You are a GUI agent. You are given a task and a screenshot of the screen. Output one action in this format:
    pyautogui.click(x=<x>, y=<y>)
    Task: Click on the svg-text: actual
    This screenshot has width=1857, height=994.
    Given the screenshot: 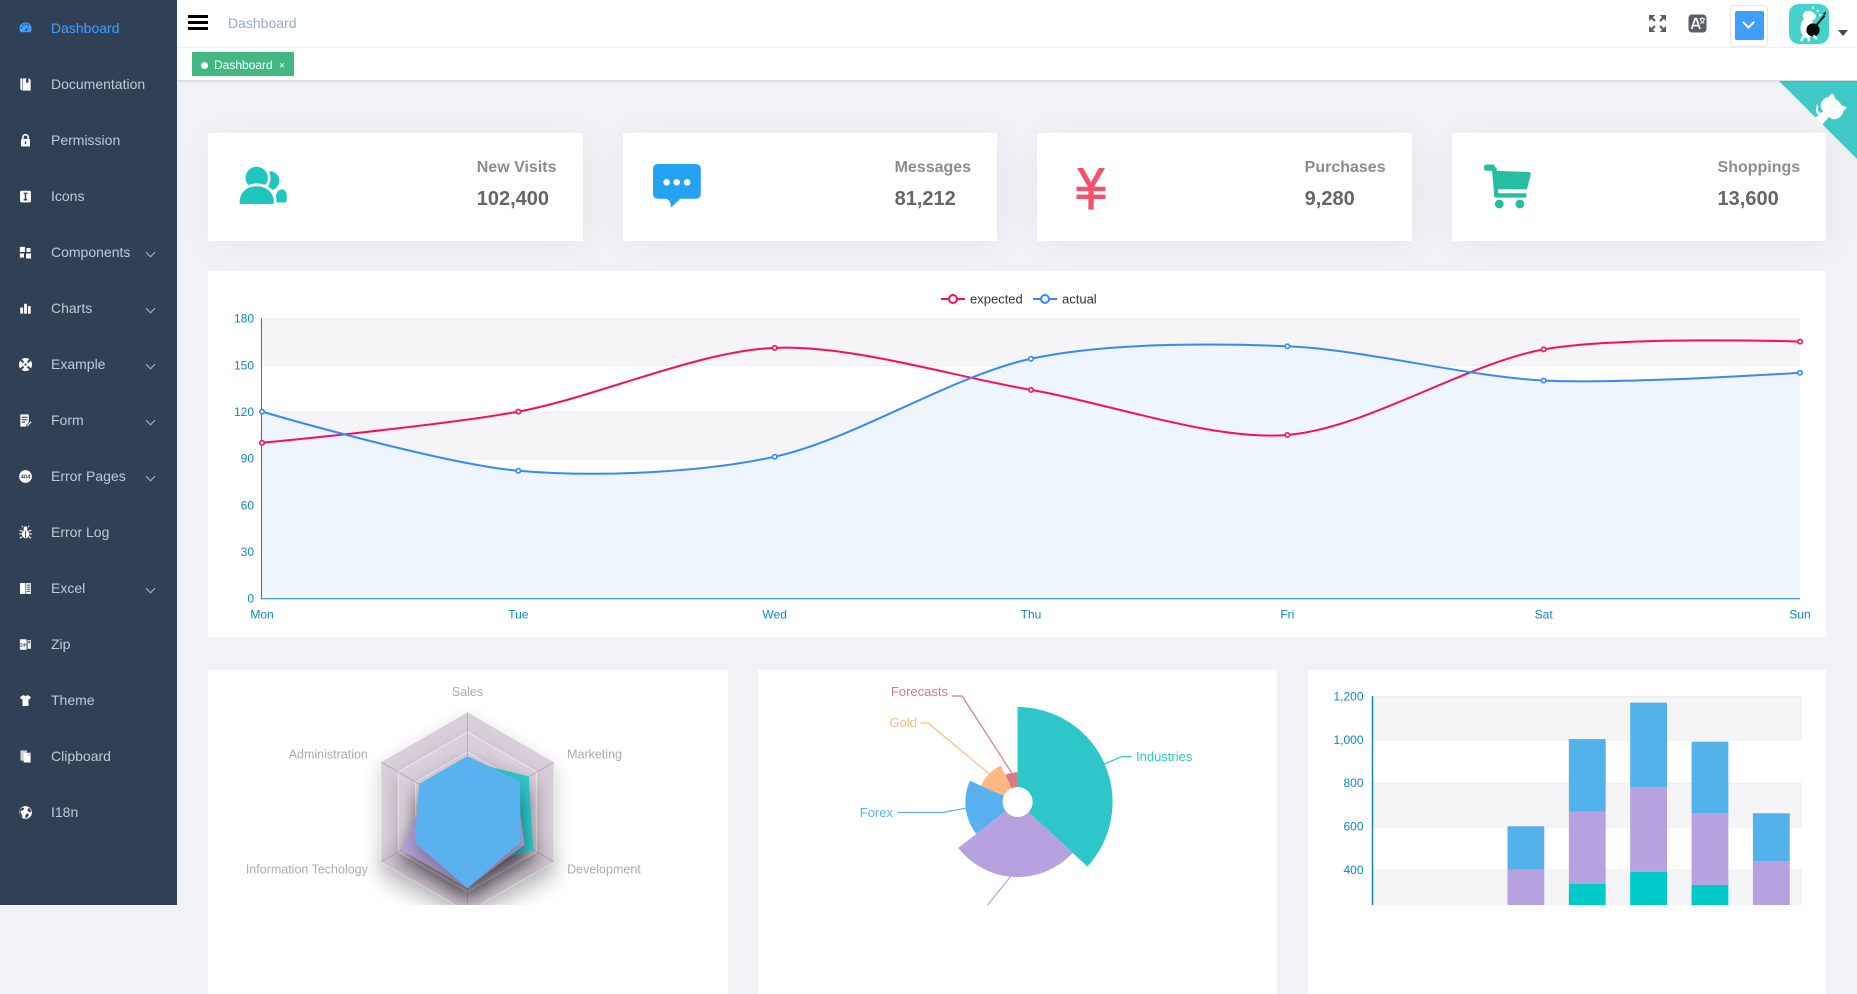 What is the action you would take?
    pyautogui.click(x=1079, y=299)
    